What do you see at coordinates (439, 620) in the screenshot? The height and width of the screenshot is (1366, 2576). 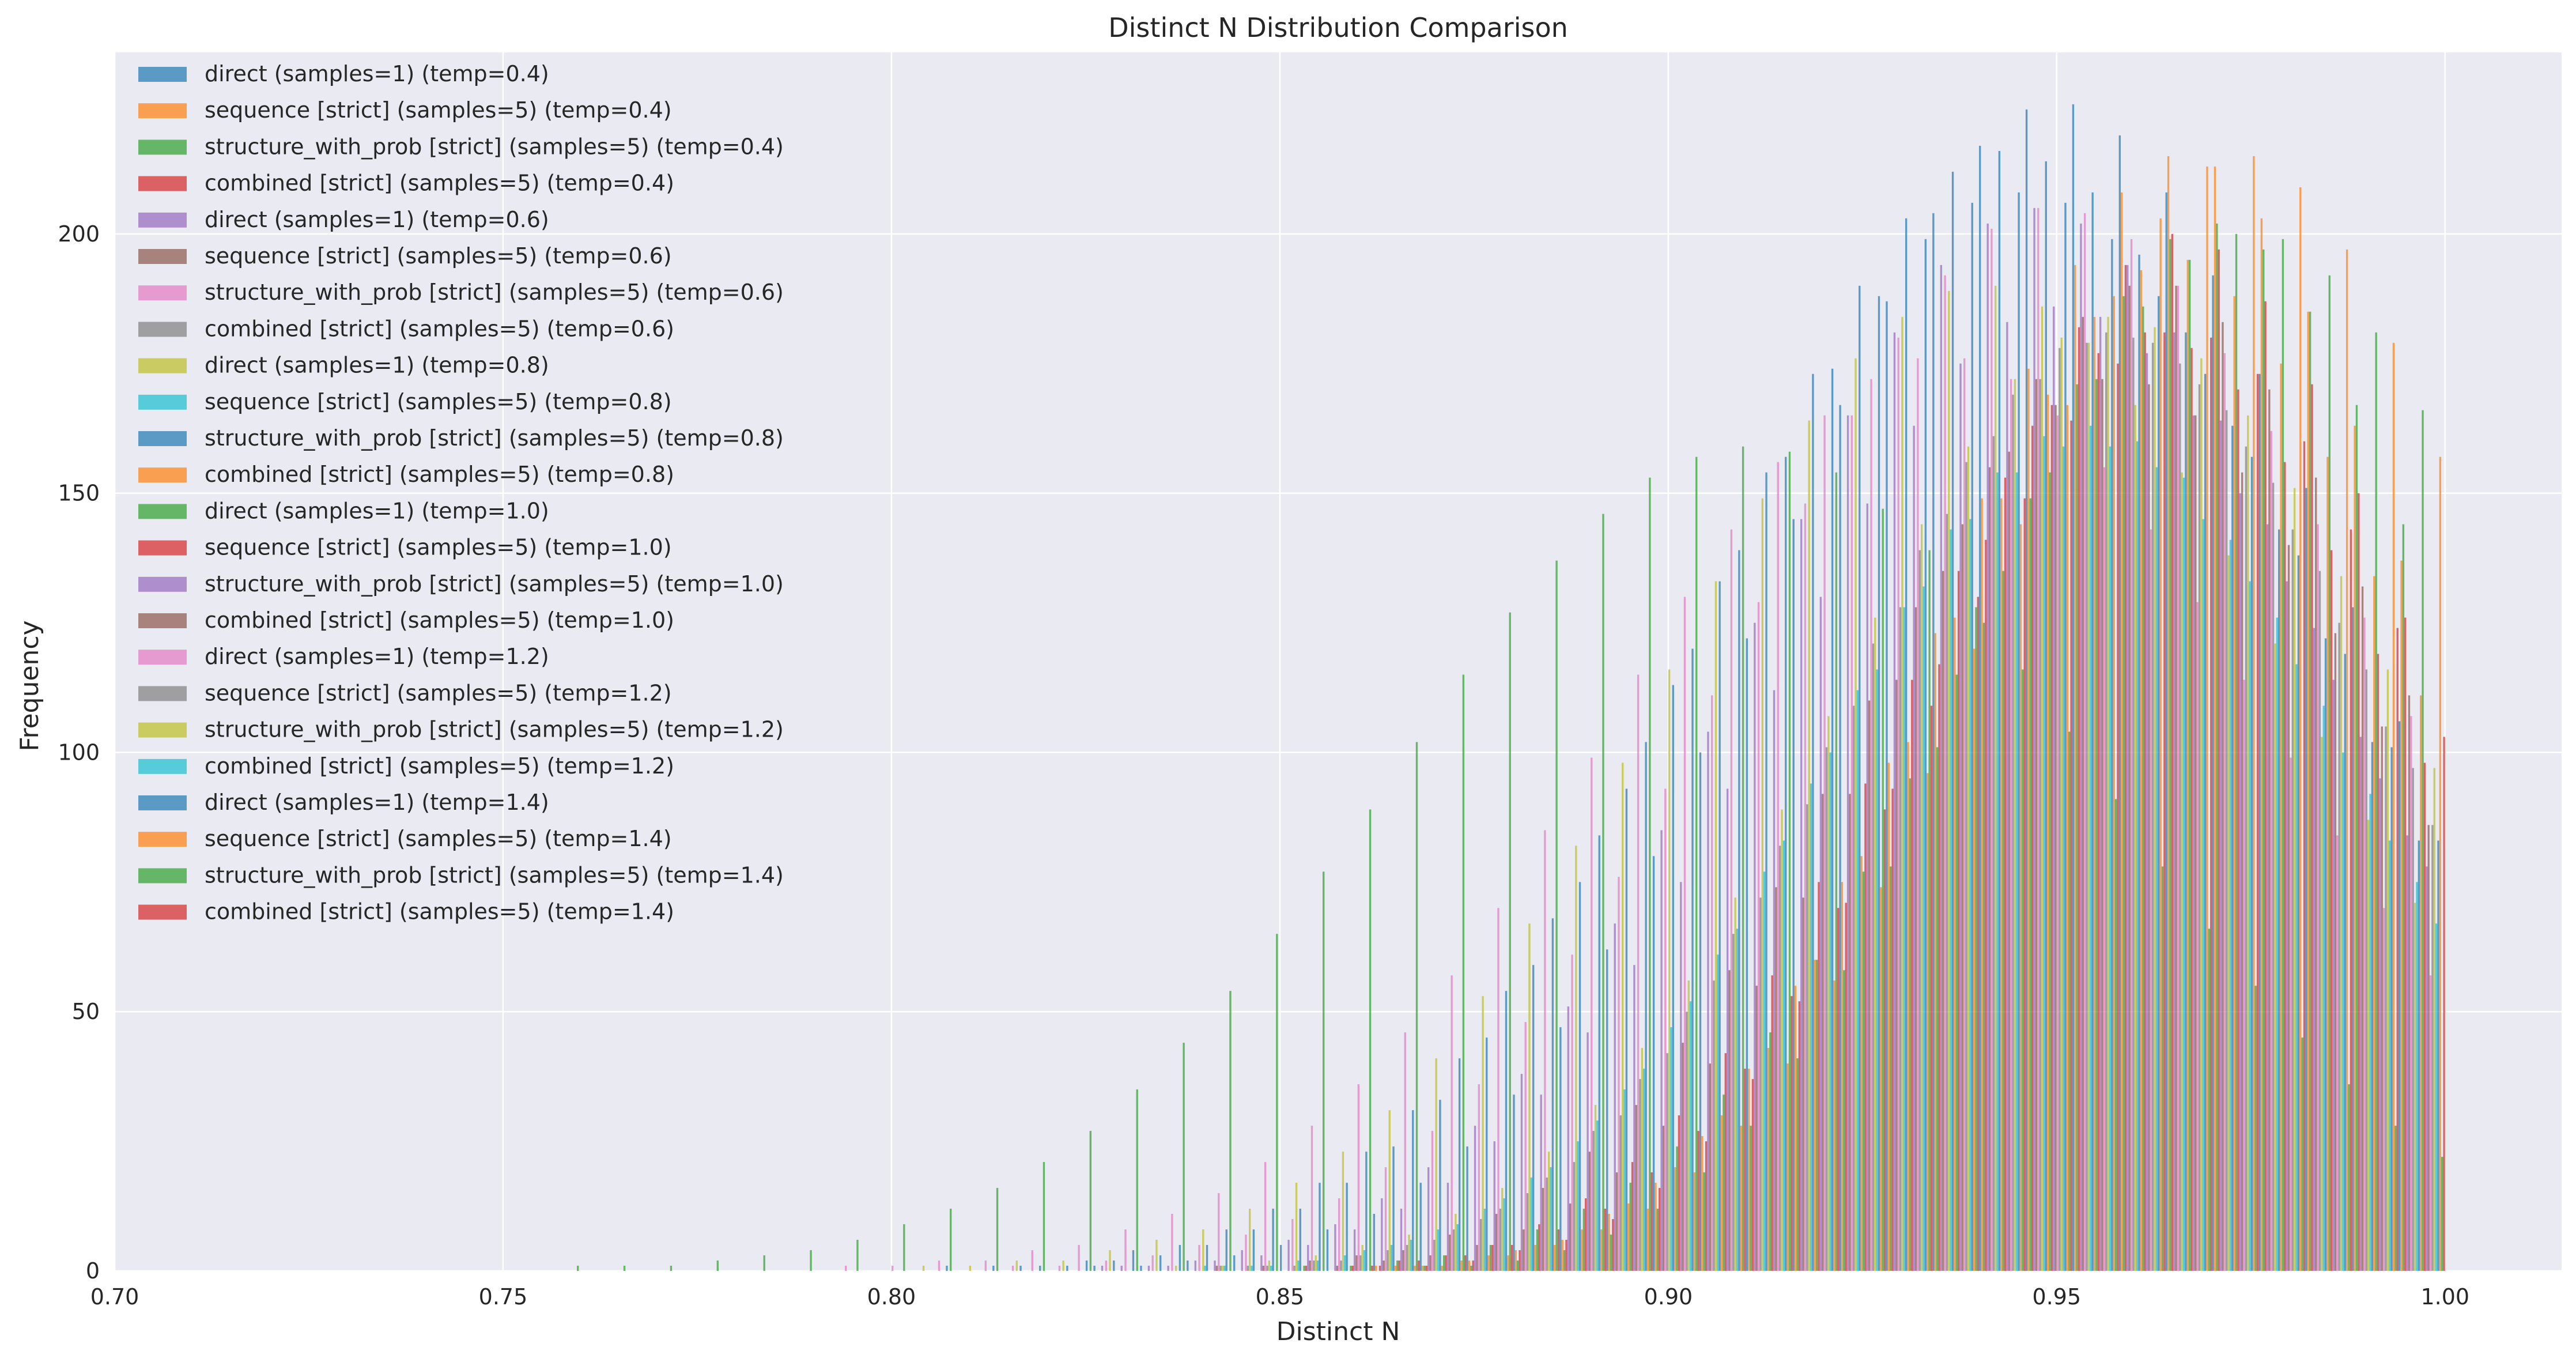 I see `legend-label: combined [strict] (samples=5) (temp=1.0)` at bounding box center [439, 620].